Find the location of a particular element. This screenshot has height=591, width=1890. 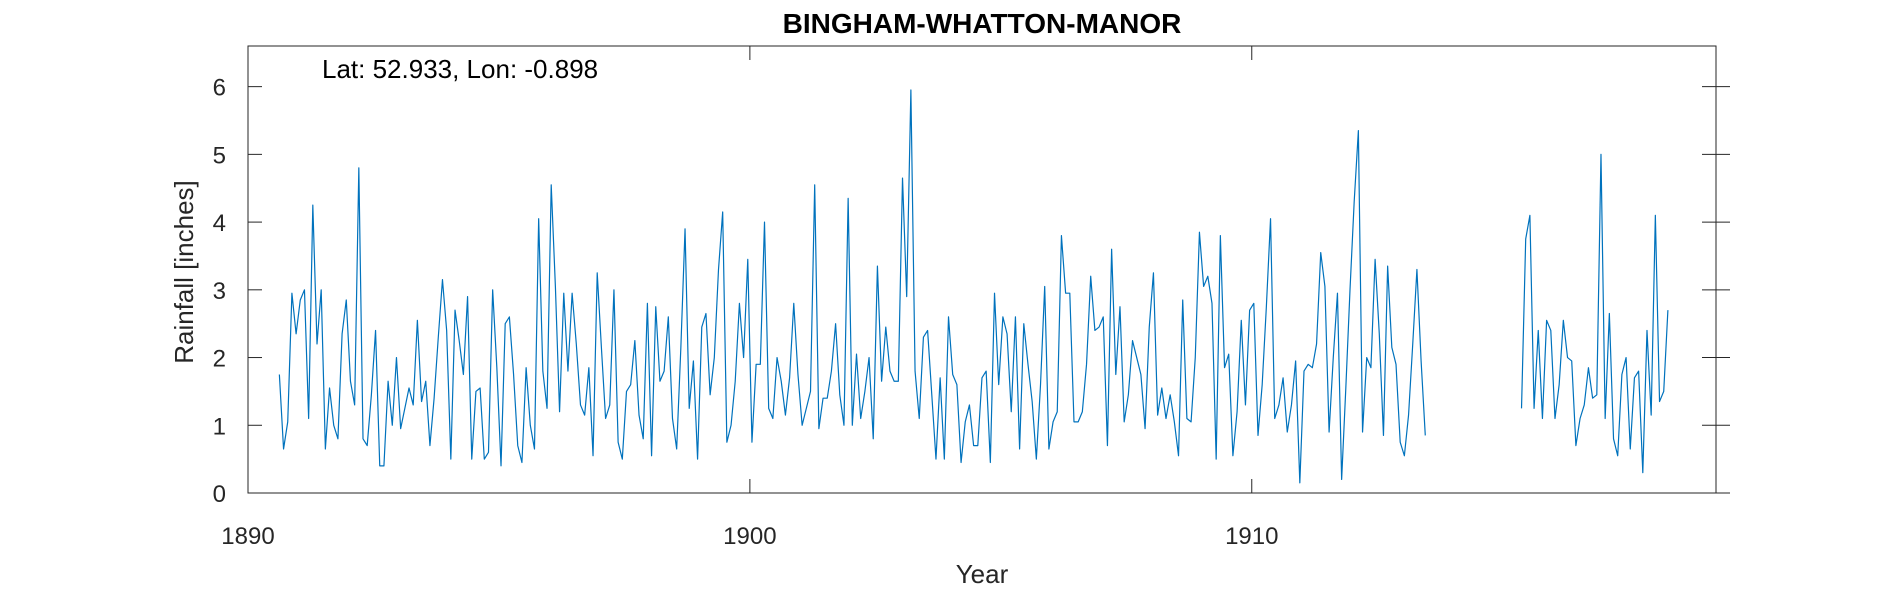

chart-title: BINGHAM-WHATTON-MANOR is located at coordinates (982, 23).